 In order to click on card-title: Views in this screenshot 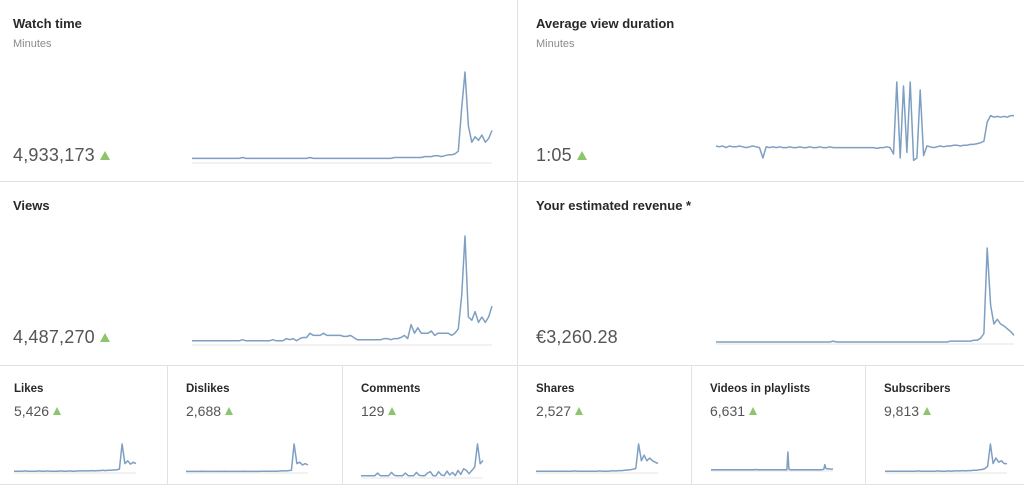, I will do `click(31, 205)`.